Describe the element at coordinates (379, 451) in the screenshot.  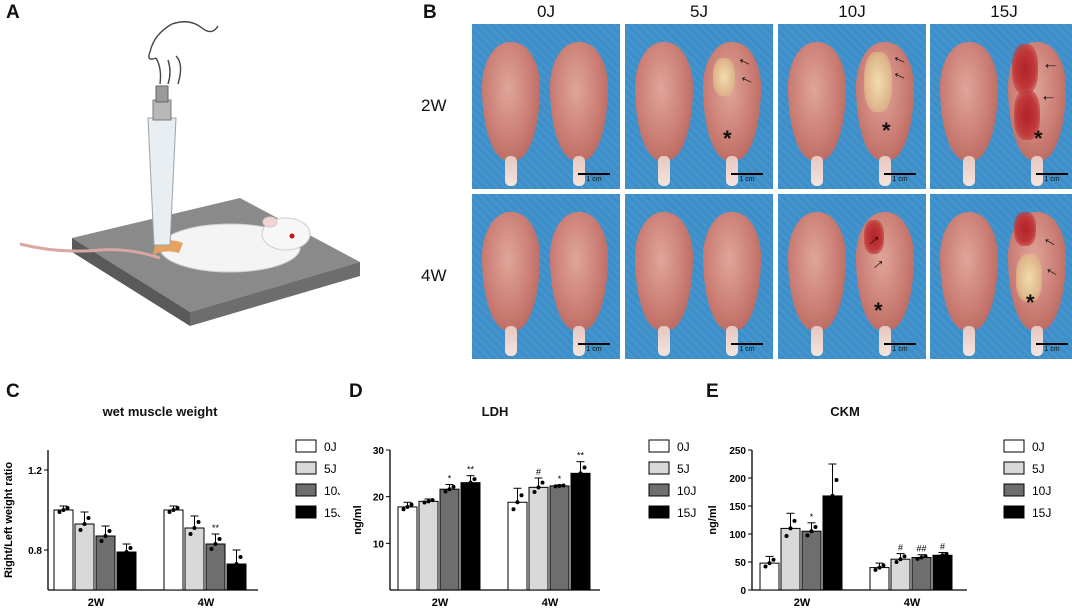
I see `y-tick-label: 30` at that location.